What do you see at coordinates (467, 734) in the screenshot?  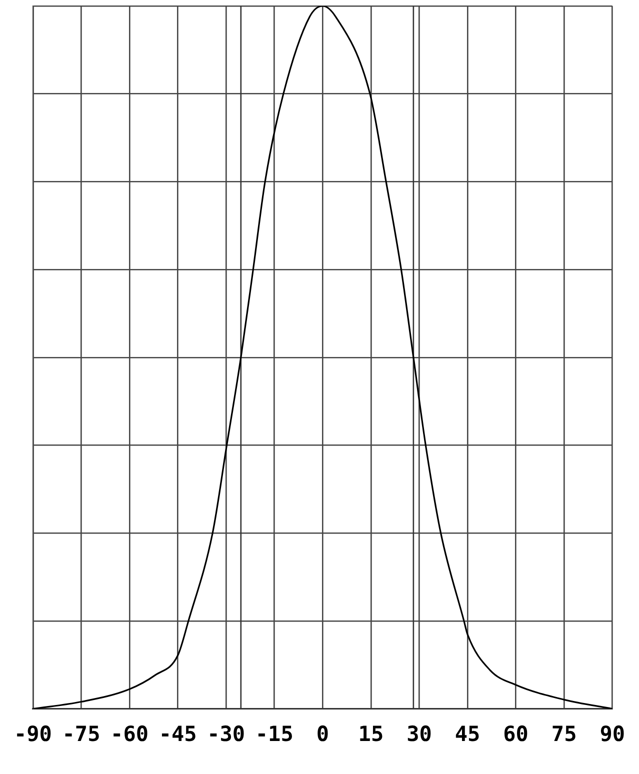 I see `x-tick-label: 45` at bounding box center [467, 734].